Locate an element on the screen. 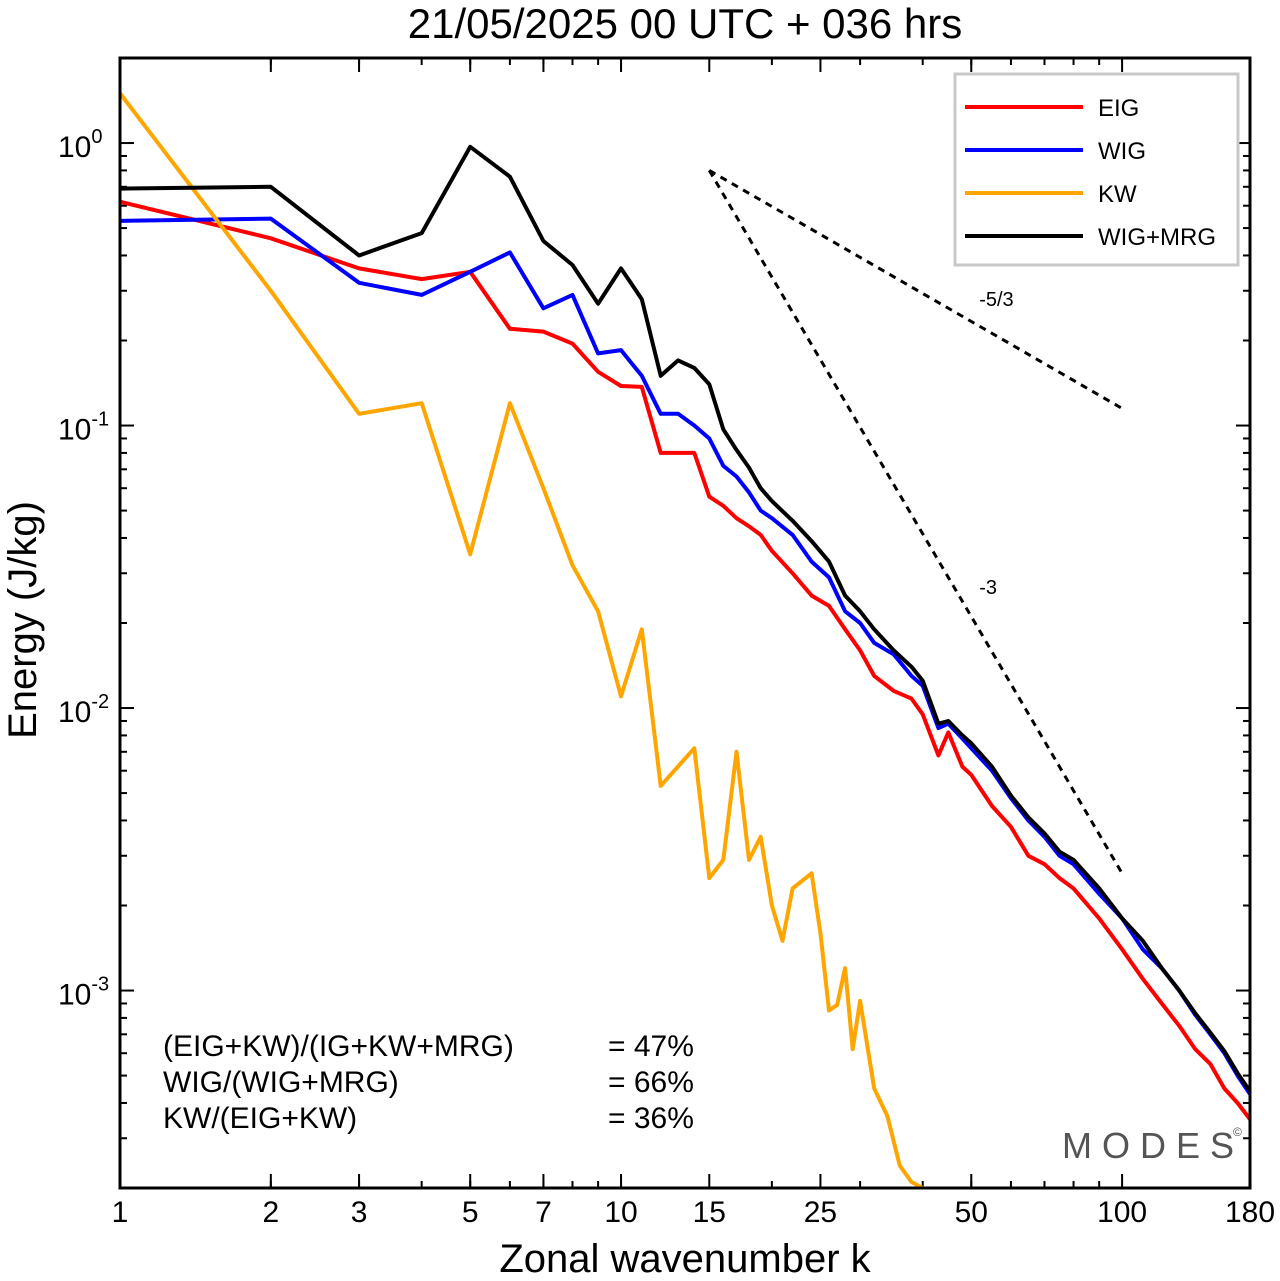 The image size is (1280, 1281). x-tick-label: 1 is located at coordinates (120, 1212).